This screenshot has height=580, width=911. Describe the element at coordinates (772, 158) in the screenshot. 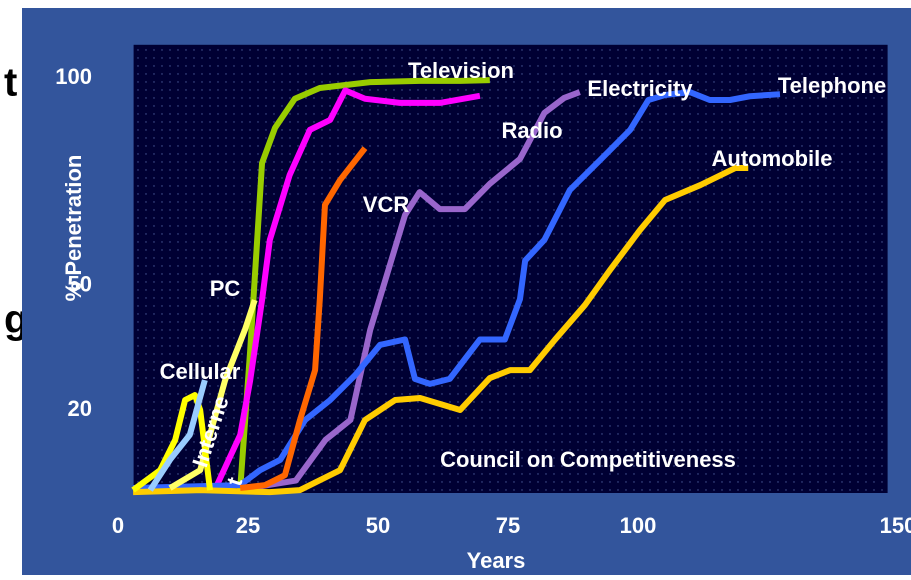

I see `series-label: Automobile` at that location.